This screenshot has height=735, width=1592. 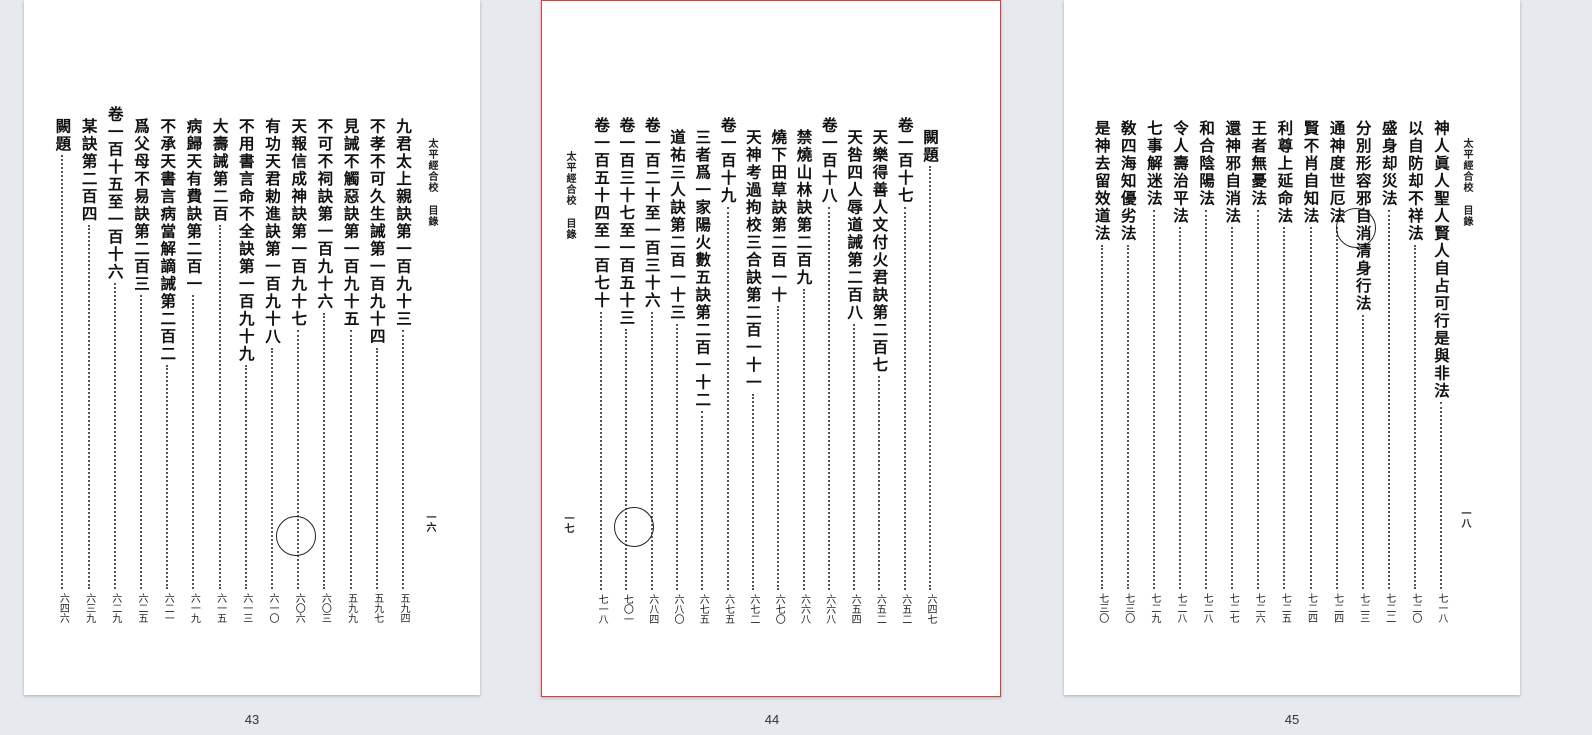 I want to click on toc-entry-page: 七一八, so click(x=602, y=609).